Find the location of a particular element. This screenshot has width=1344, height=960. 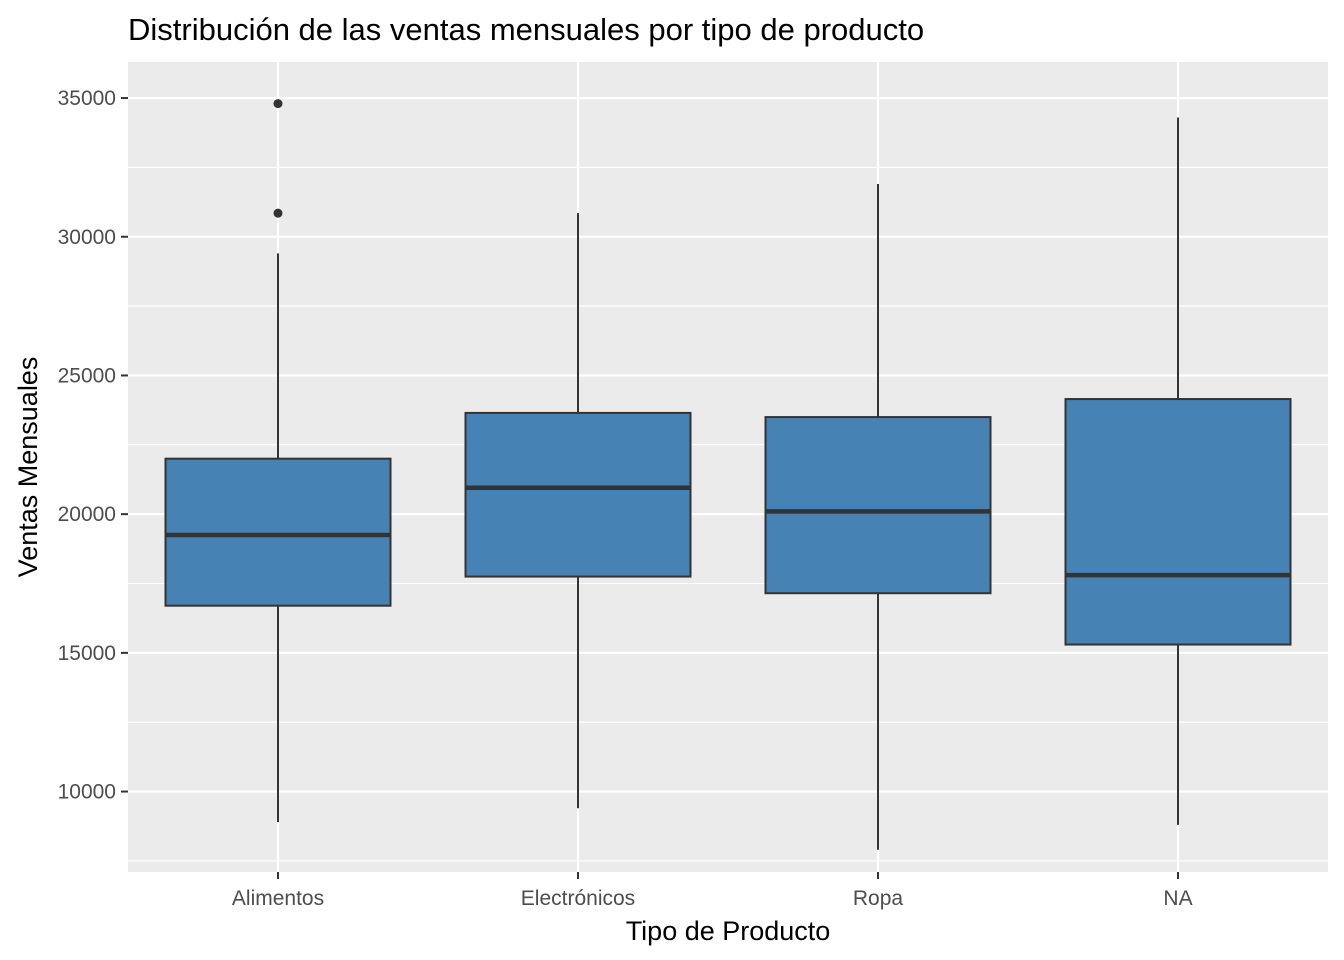

x-tick-label: Ropa is located at coordinates (878, 898).